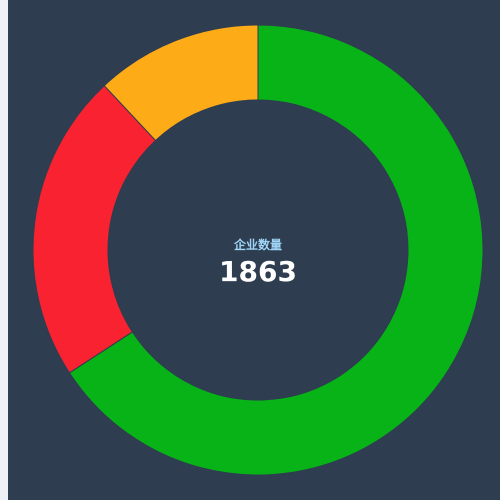 This screenshot has height=500, width=500. What do you see at coordinates (258, 271) in the screenshot?
I see `center-value: 1863` at bounding box center [258, 271].